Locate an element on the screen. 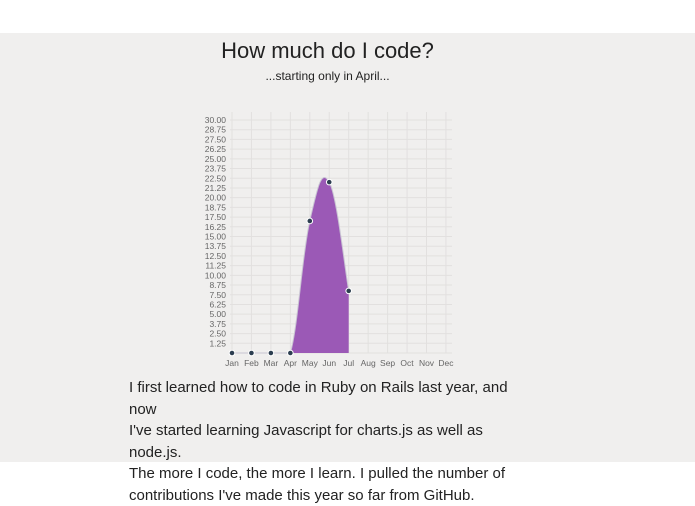 This screenshot has width=695, height=506. y-tick-label: 1.25 is located at coordinates (217, 343).